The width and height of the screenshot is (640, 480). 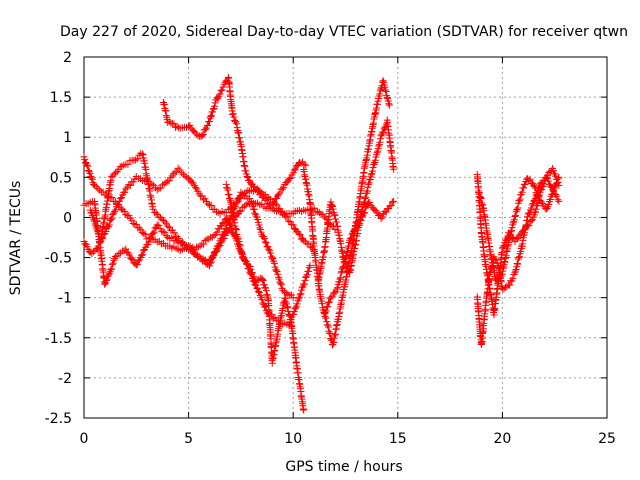 I want to click on x-tick-label: 15, so click(x=398, y=439).